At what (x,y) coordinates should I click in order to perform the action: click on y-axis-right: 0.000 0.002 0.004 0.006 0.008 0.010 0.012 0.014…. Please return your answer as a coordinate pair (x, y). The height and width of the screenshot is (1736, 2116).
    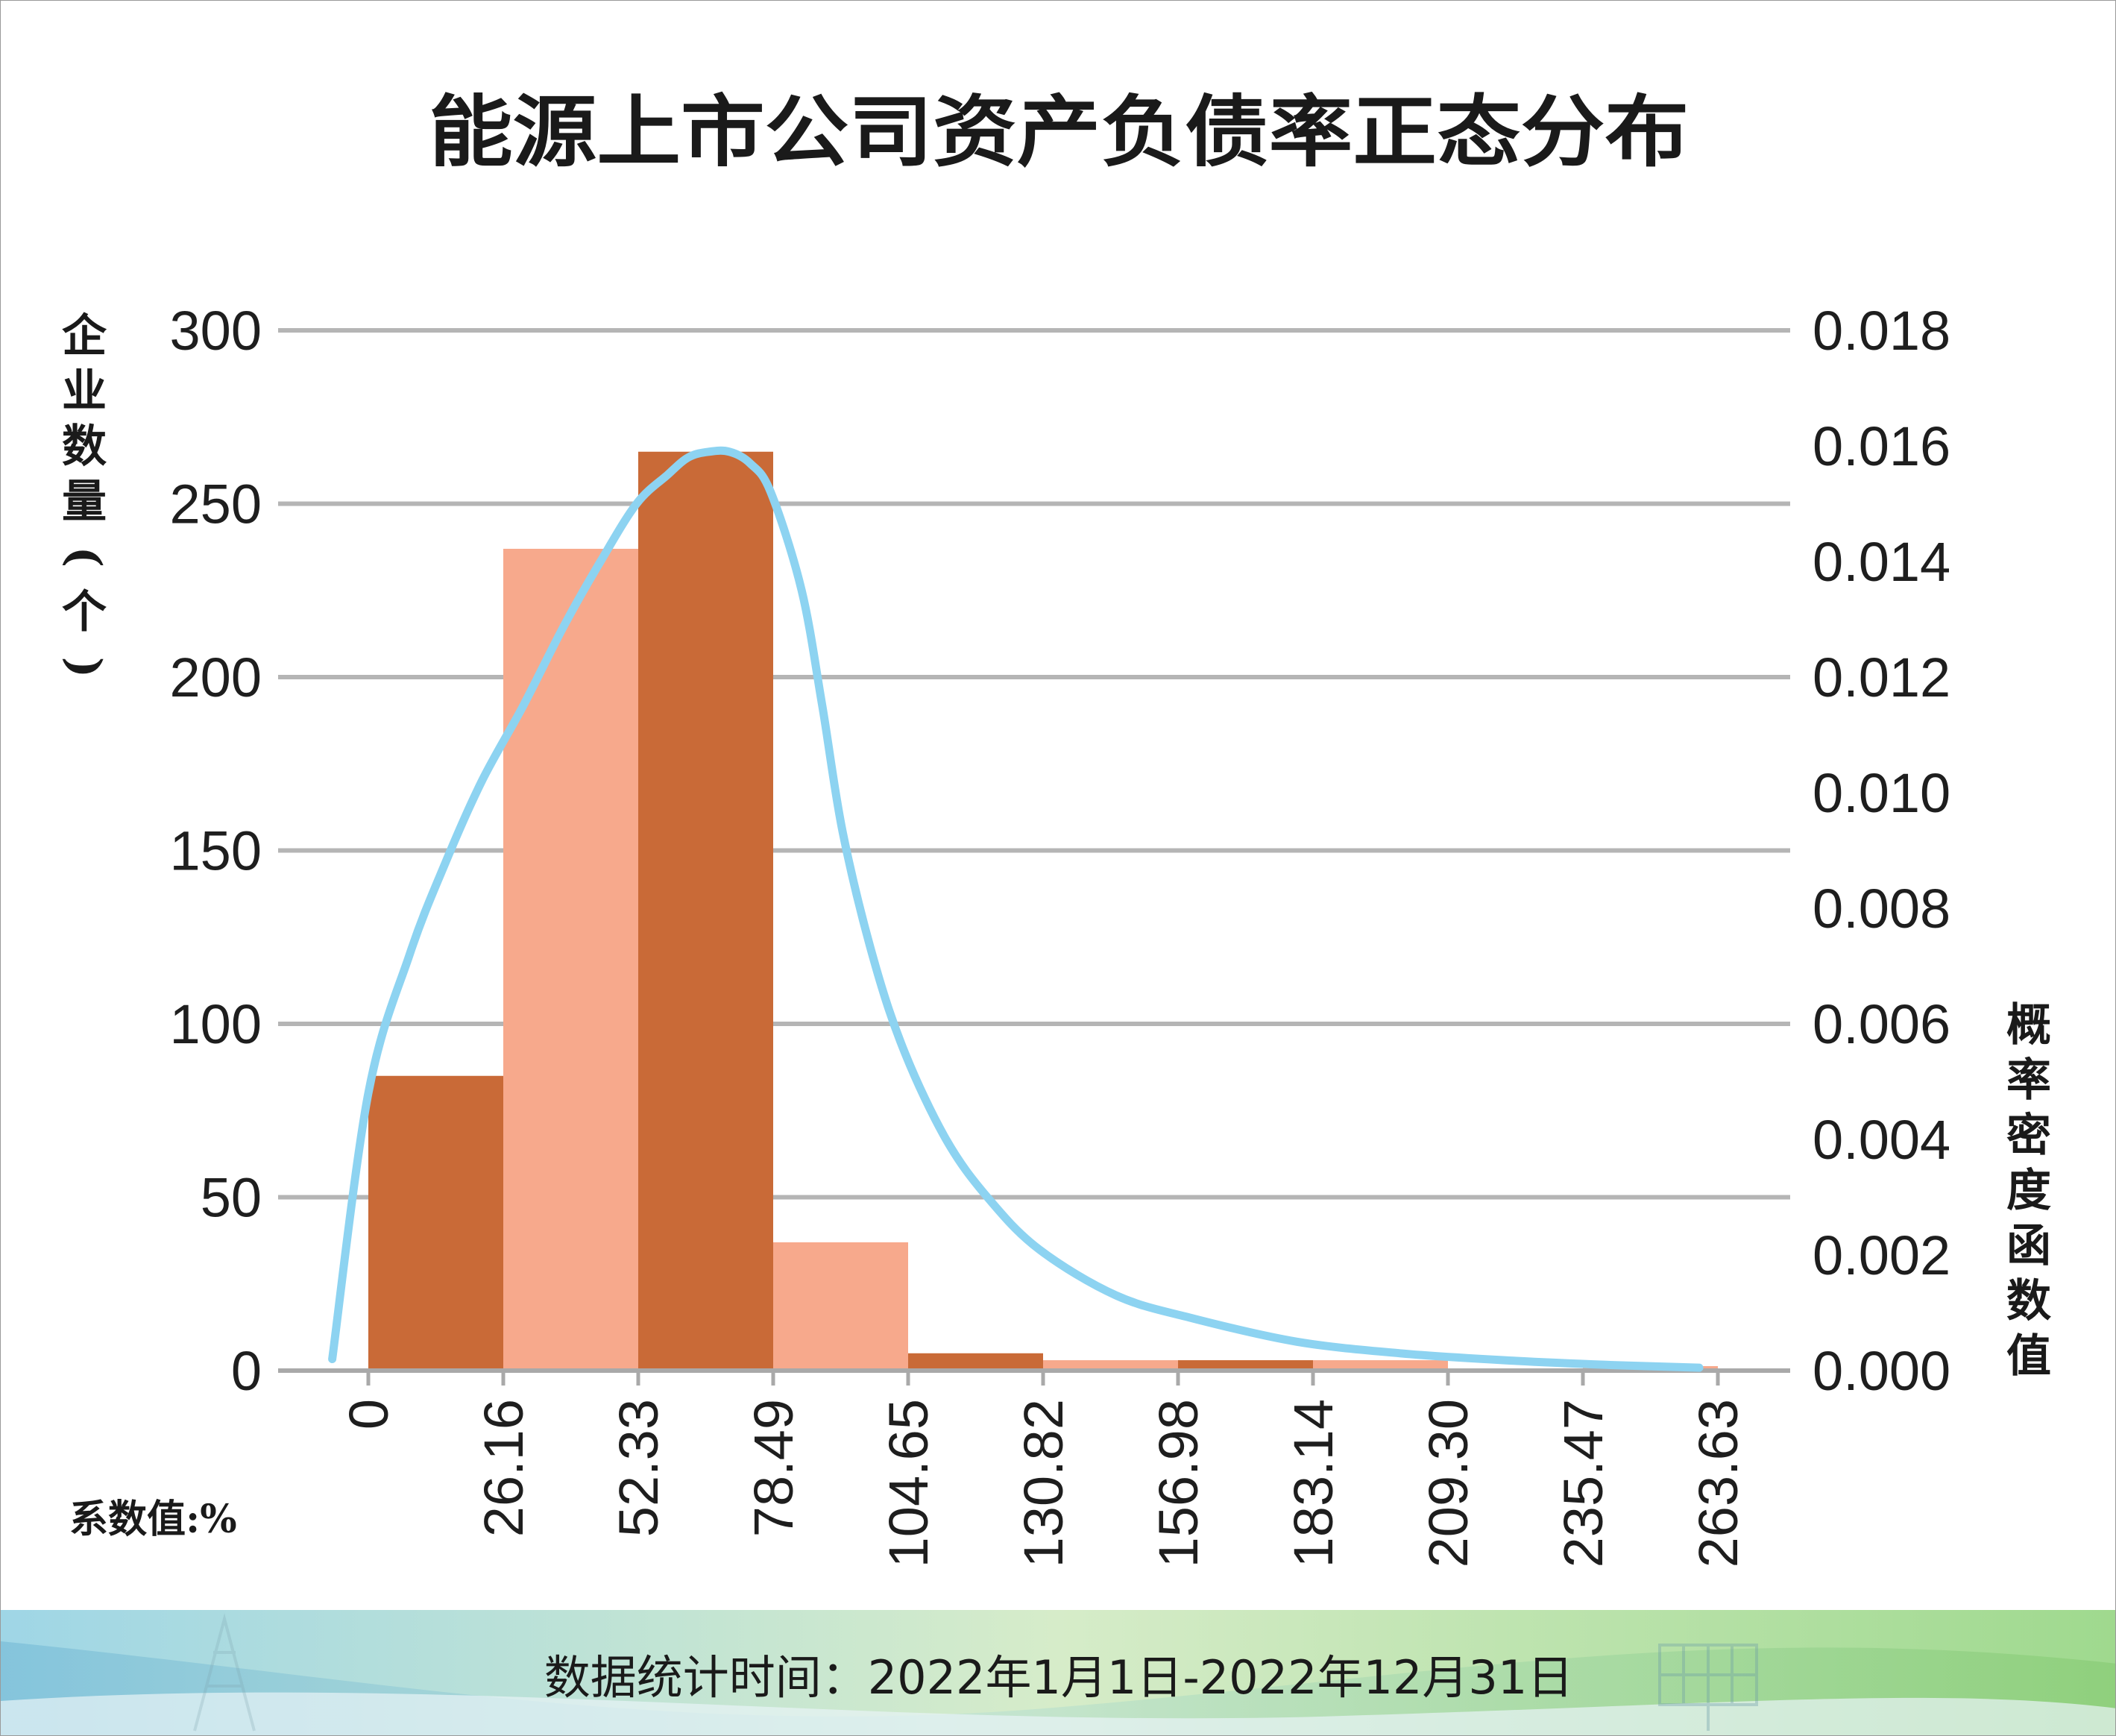
    Looking at the image, I should click on (1882, 851).